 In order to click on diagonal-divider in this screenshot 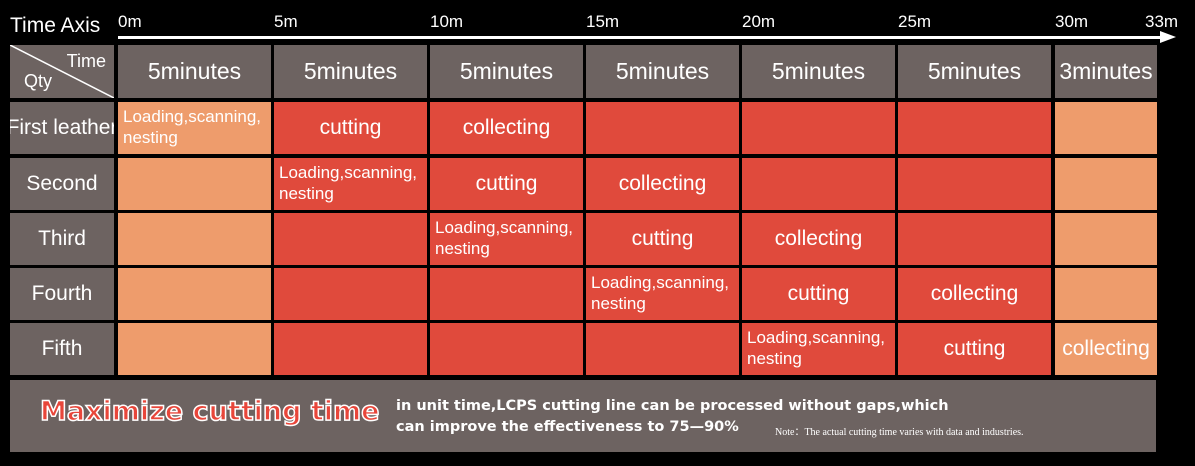, I will do `click(62, 71)`.